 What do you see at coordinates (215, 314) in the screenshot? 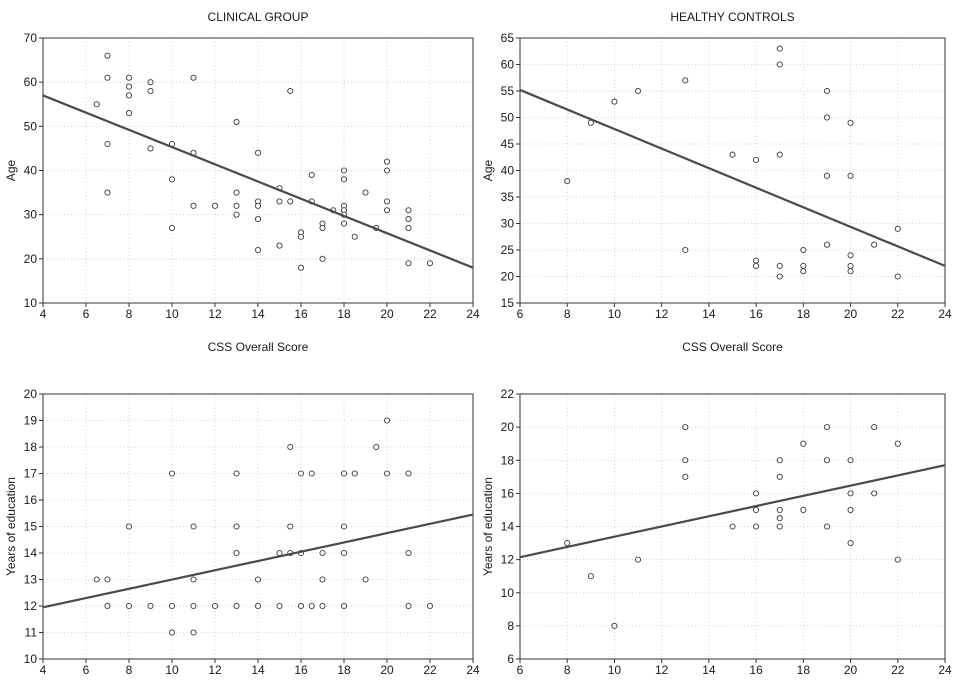
I see `x-tick-label: 12` at bounding box center [215, 314].